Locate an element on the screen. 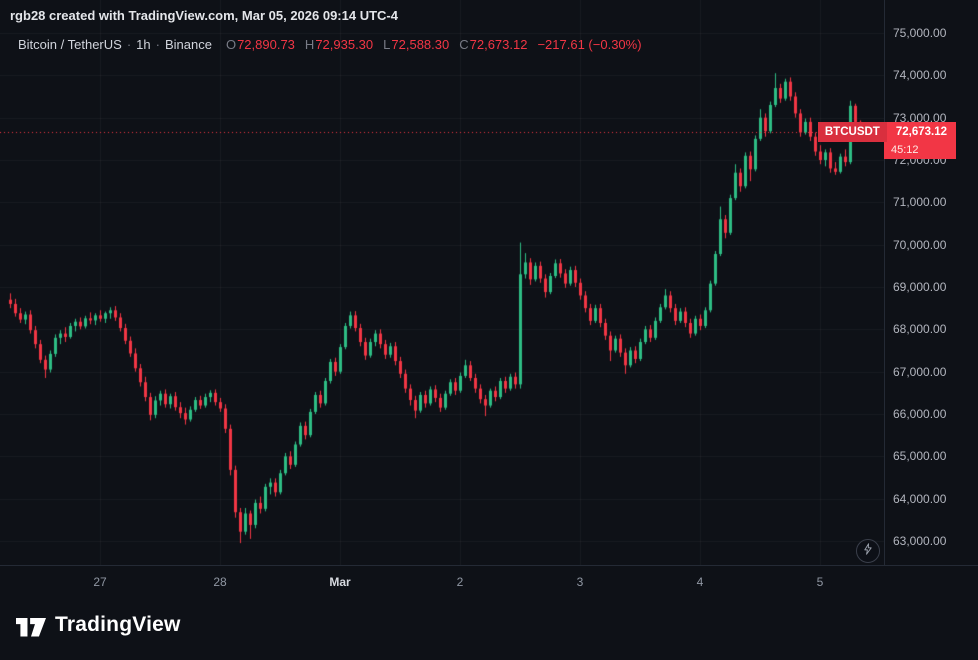 This screenshot has height=660, width=978. price-label-value: 72,673.12 is located at coordinates (921, 131).